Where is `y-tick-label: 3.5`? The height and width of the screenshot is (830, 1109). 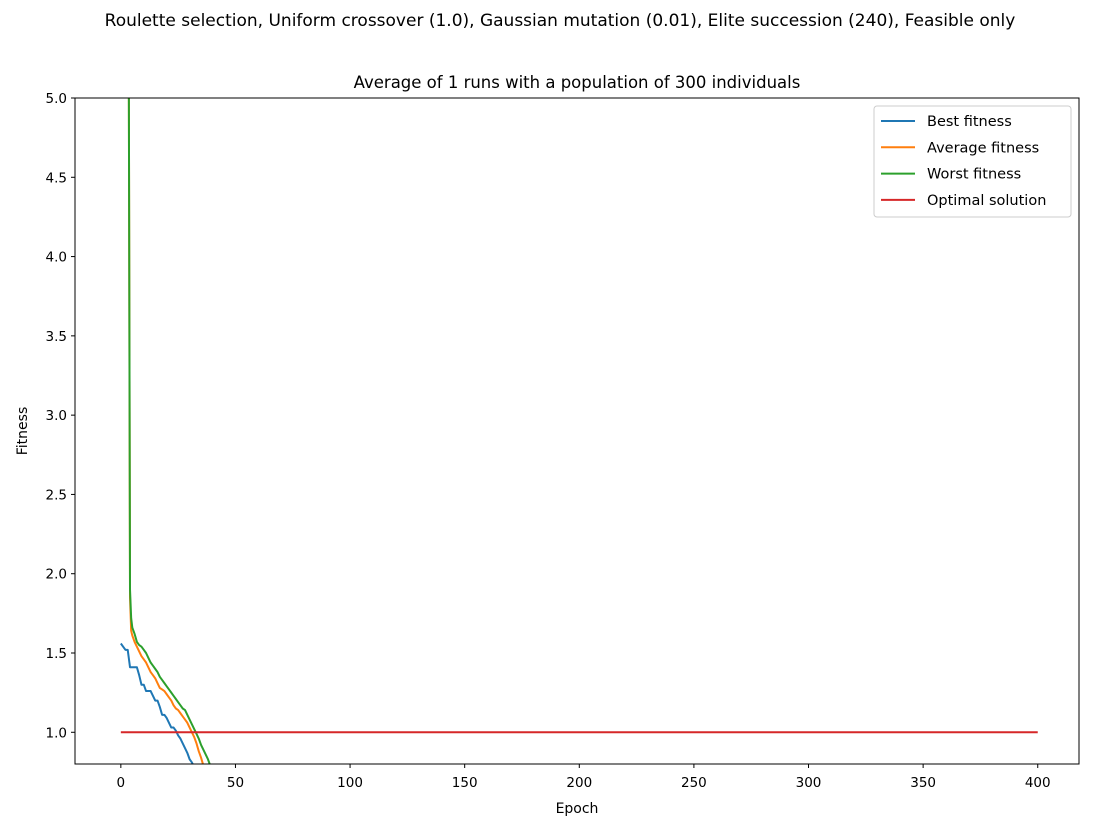 y-tick-label: 3.5 is located at coordinates (56, 337).